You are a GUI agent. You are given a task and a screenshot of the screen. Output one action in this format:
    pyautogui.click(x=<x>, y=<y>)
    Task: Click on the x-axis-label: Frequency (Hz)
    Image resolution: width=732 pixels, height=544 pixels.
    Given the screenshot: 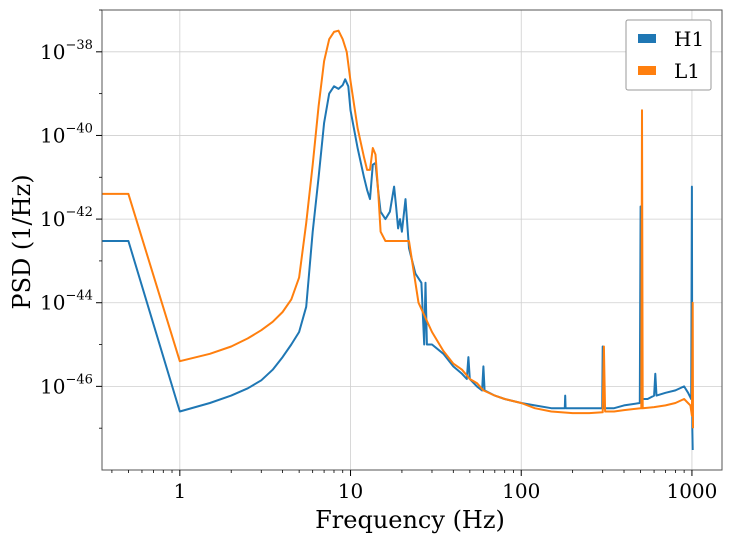 What is the action you would take?
    pyautogui.click(x=410, y=520)
    